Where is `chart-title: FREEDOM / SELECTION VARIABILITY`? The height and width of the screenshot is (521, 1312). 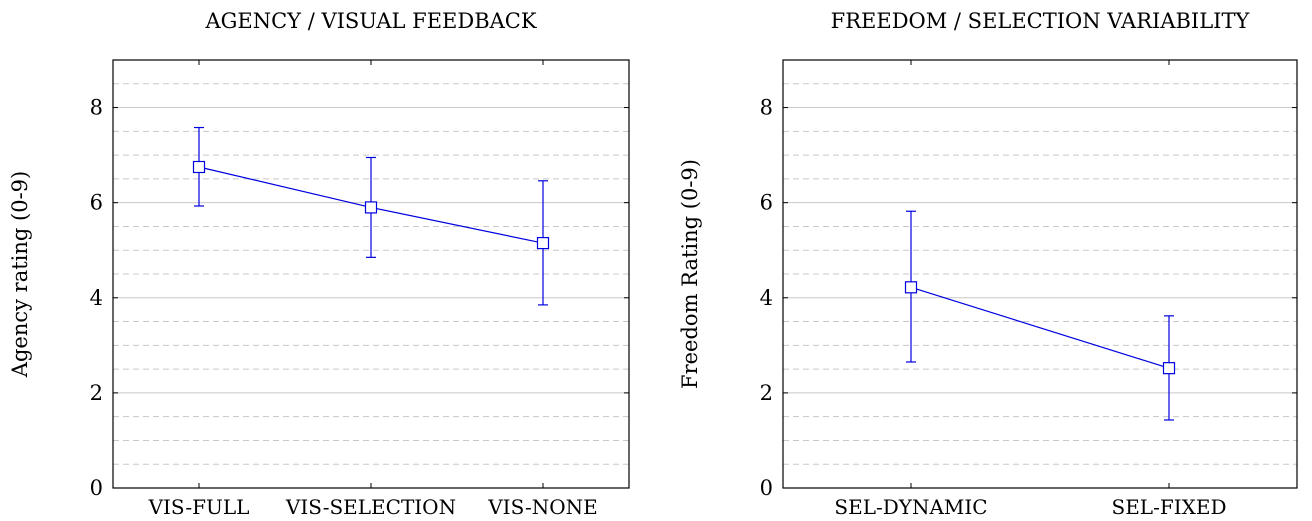 chart-title: FREEDOM / SELECTION VARIABILITY is located at coordinates (1041, 21).